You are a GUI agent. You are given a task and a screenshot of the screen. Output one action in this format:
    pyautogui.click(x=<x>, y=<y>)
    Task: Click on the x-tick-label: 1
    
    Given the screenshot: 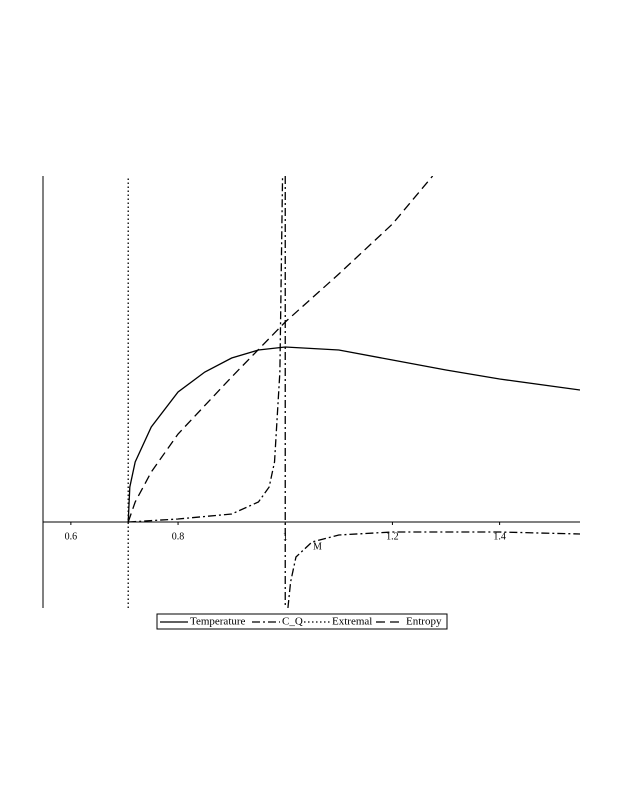 What is the action you would take?
    pyautogui.click(x=285, y=536)
    